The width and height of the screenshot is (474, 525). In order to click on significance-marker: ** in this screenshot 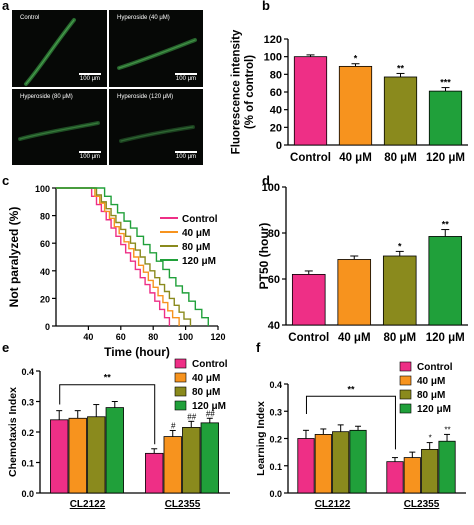, I will do `click(447, 429)`.